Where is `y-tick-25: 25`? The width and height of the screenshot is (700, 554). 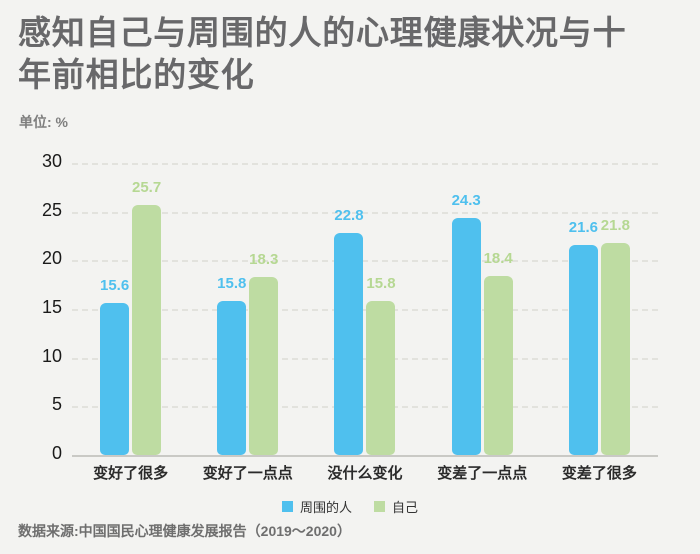 y-tick-25: 25 is located at coordinates (51, 209).